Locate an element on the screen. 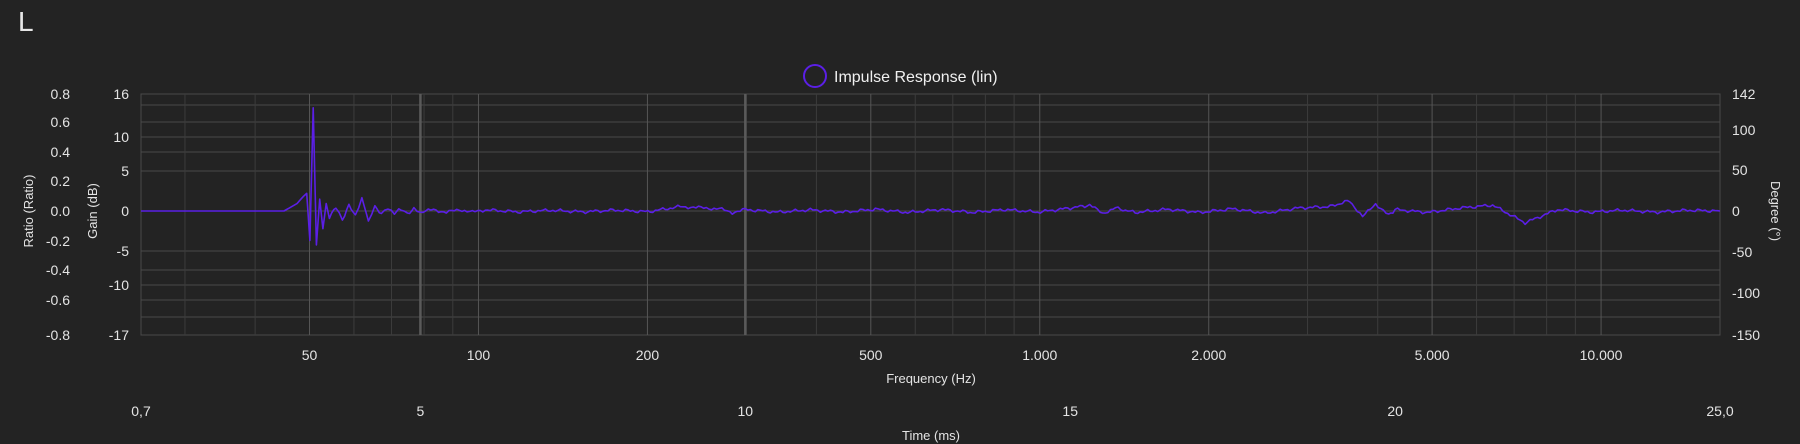  legend-swatch-icon is located at coordinates (815, 76).